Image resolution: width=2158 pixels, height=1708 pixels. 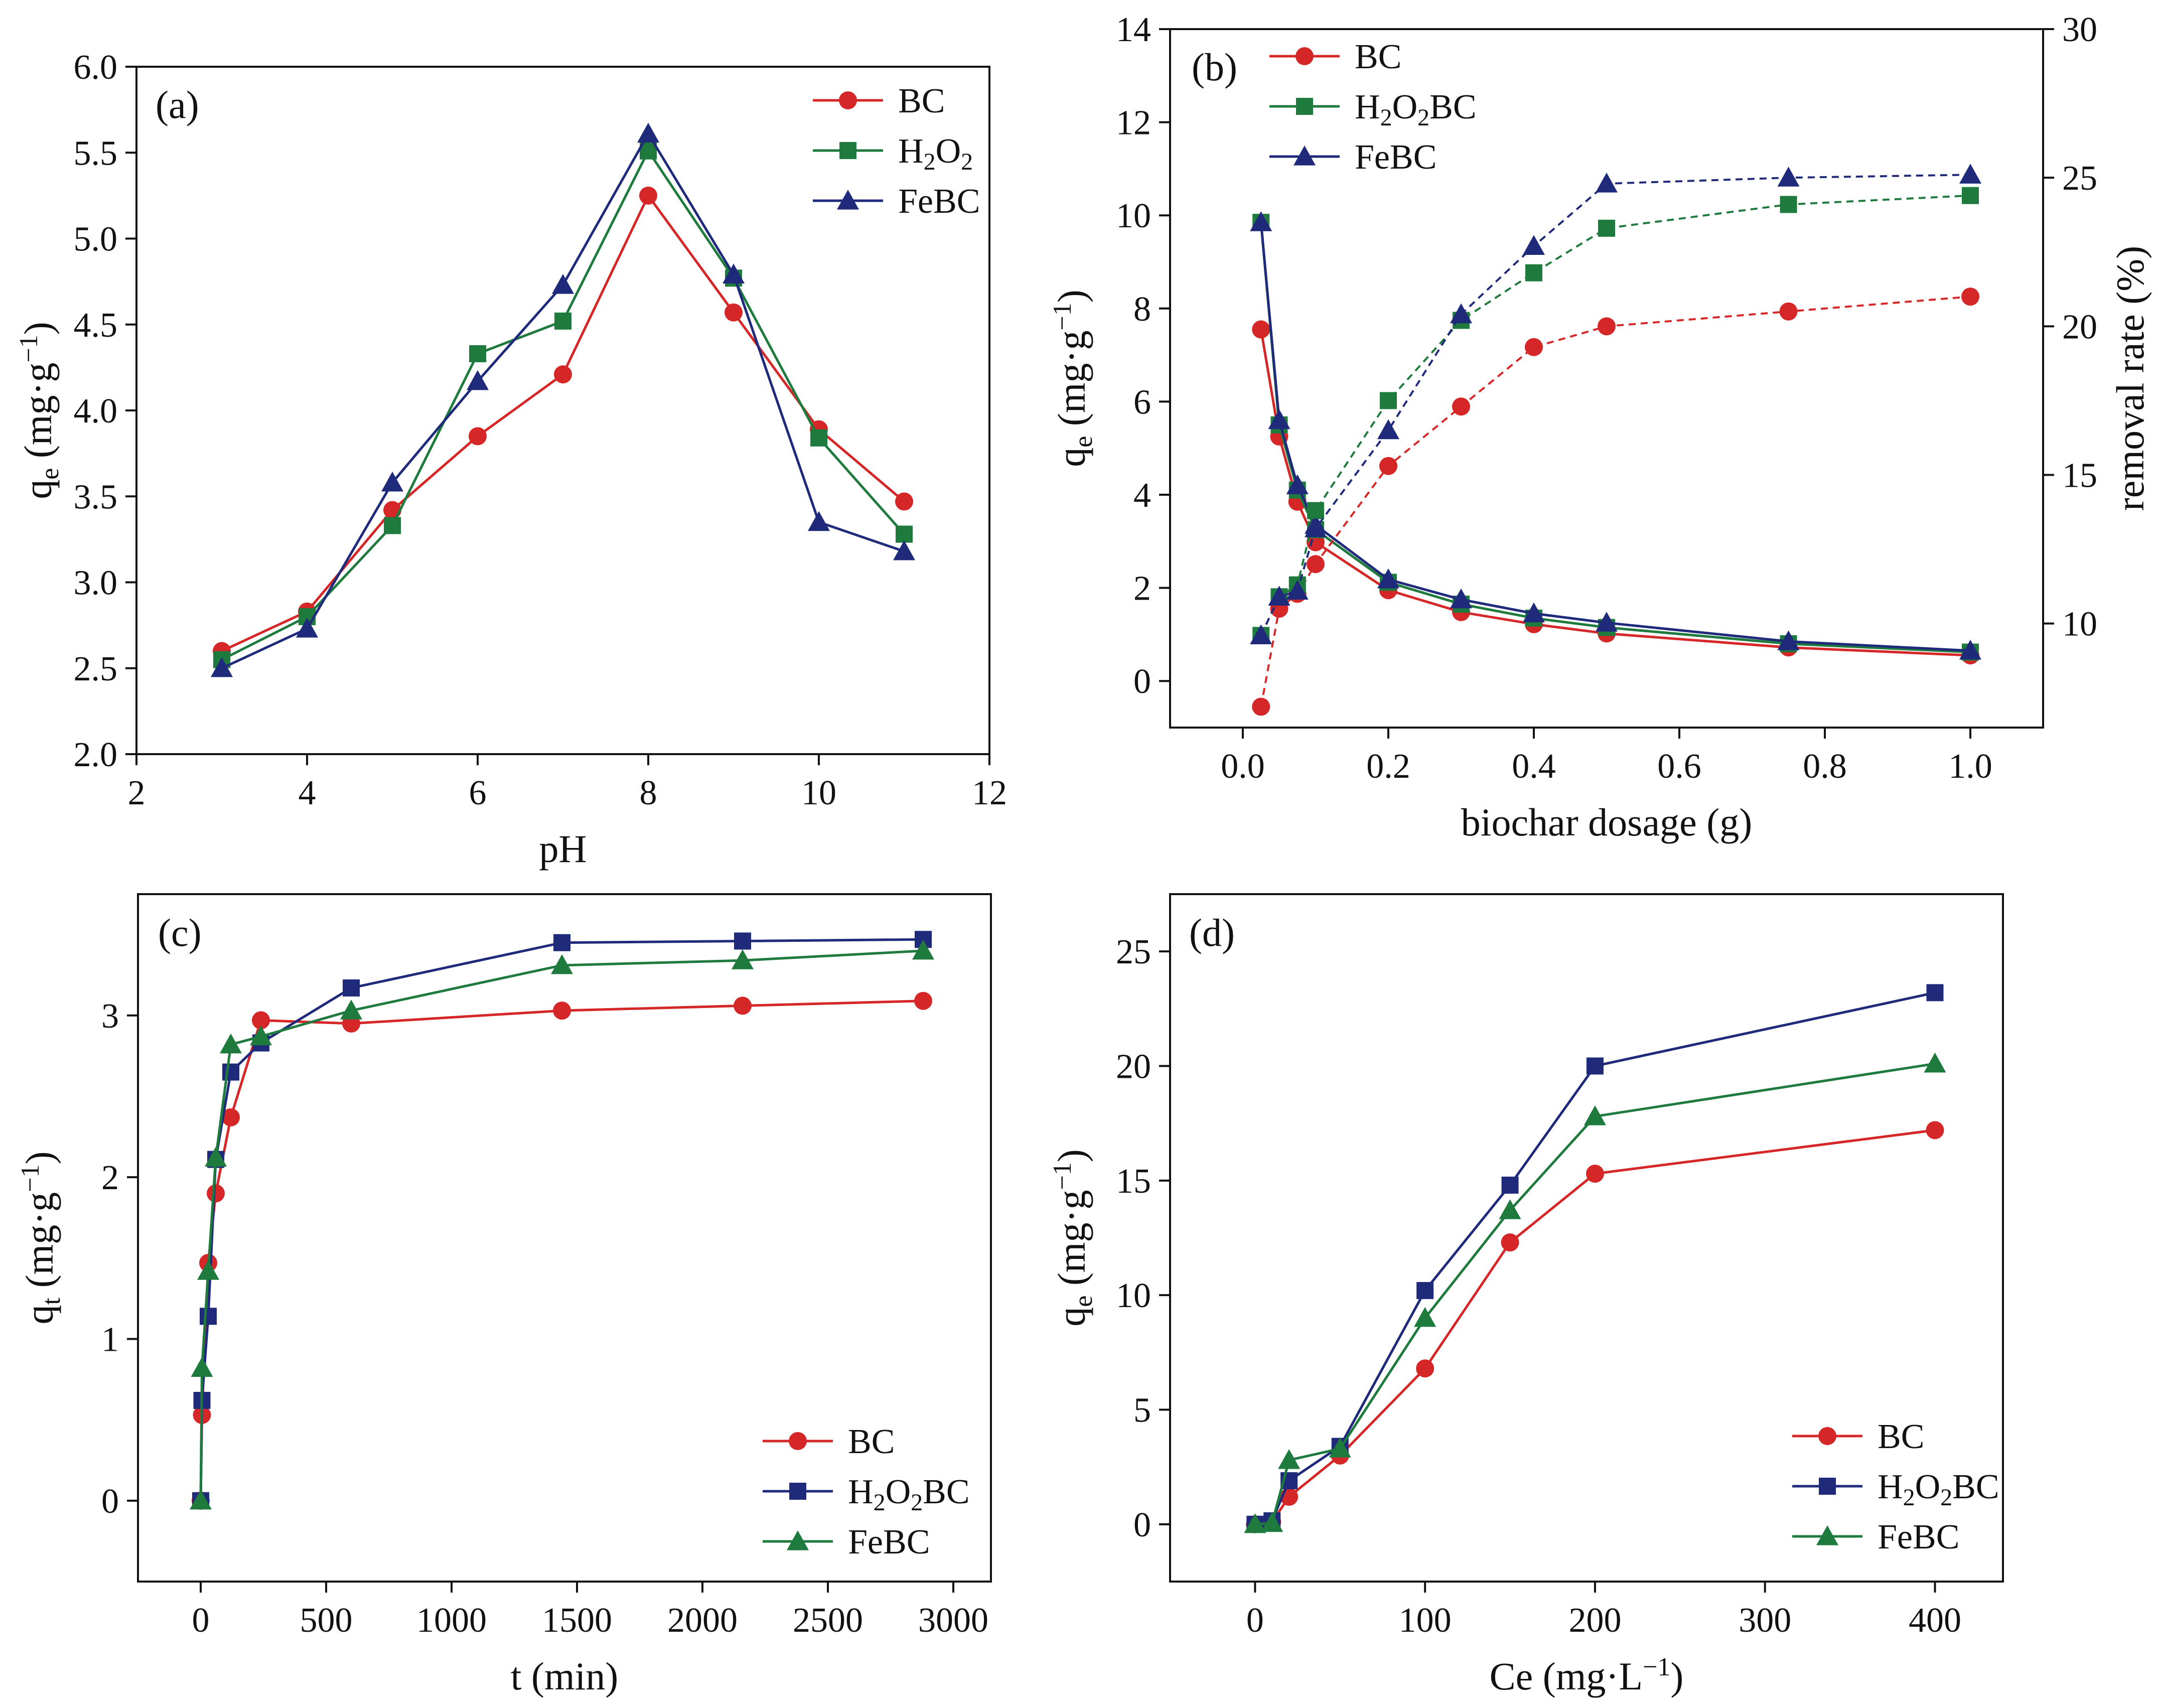 I want to click on y-tick-label: 5, so click(x=1142, y=1410).